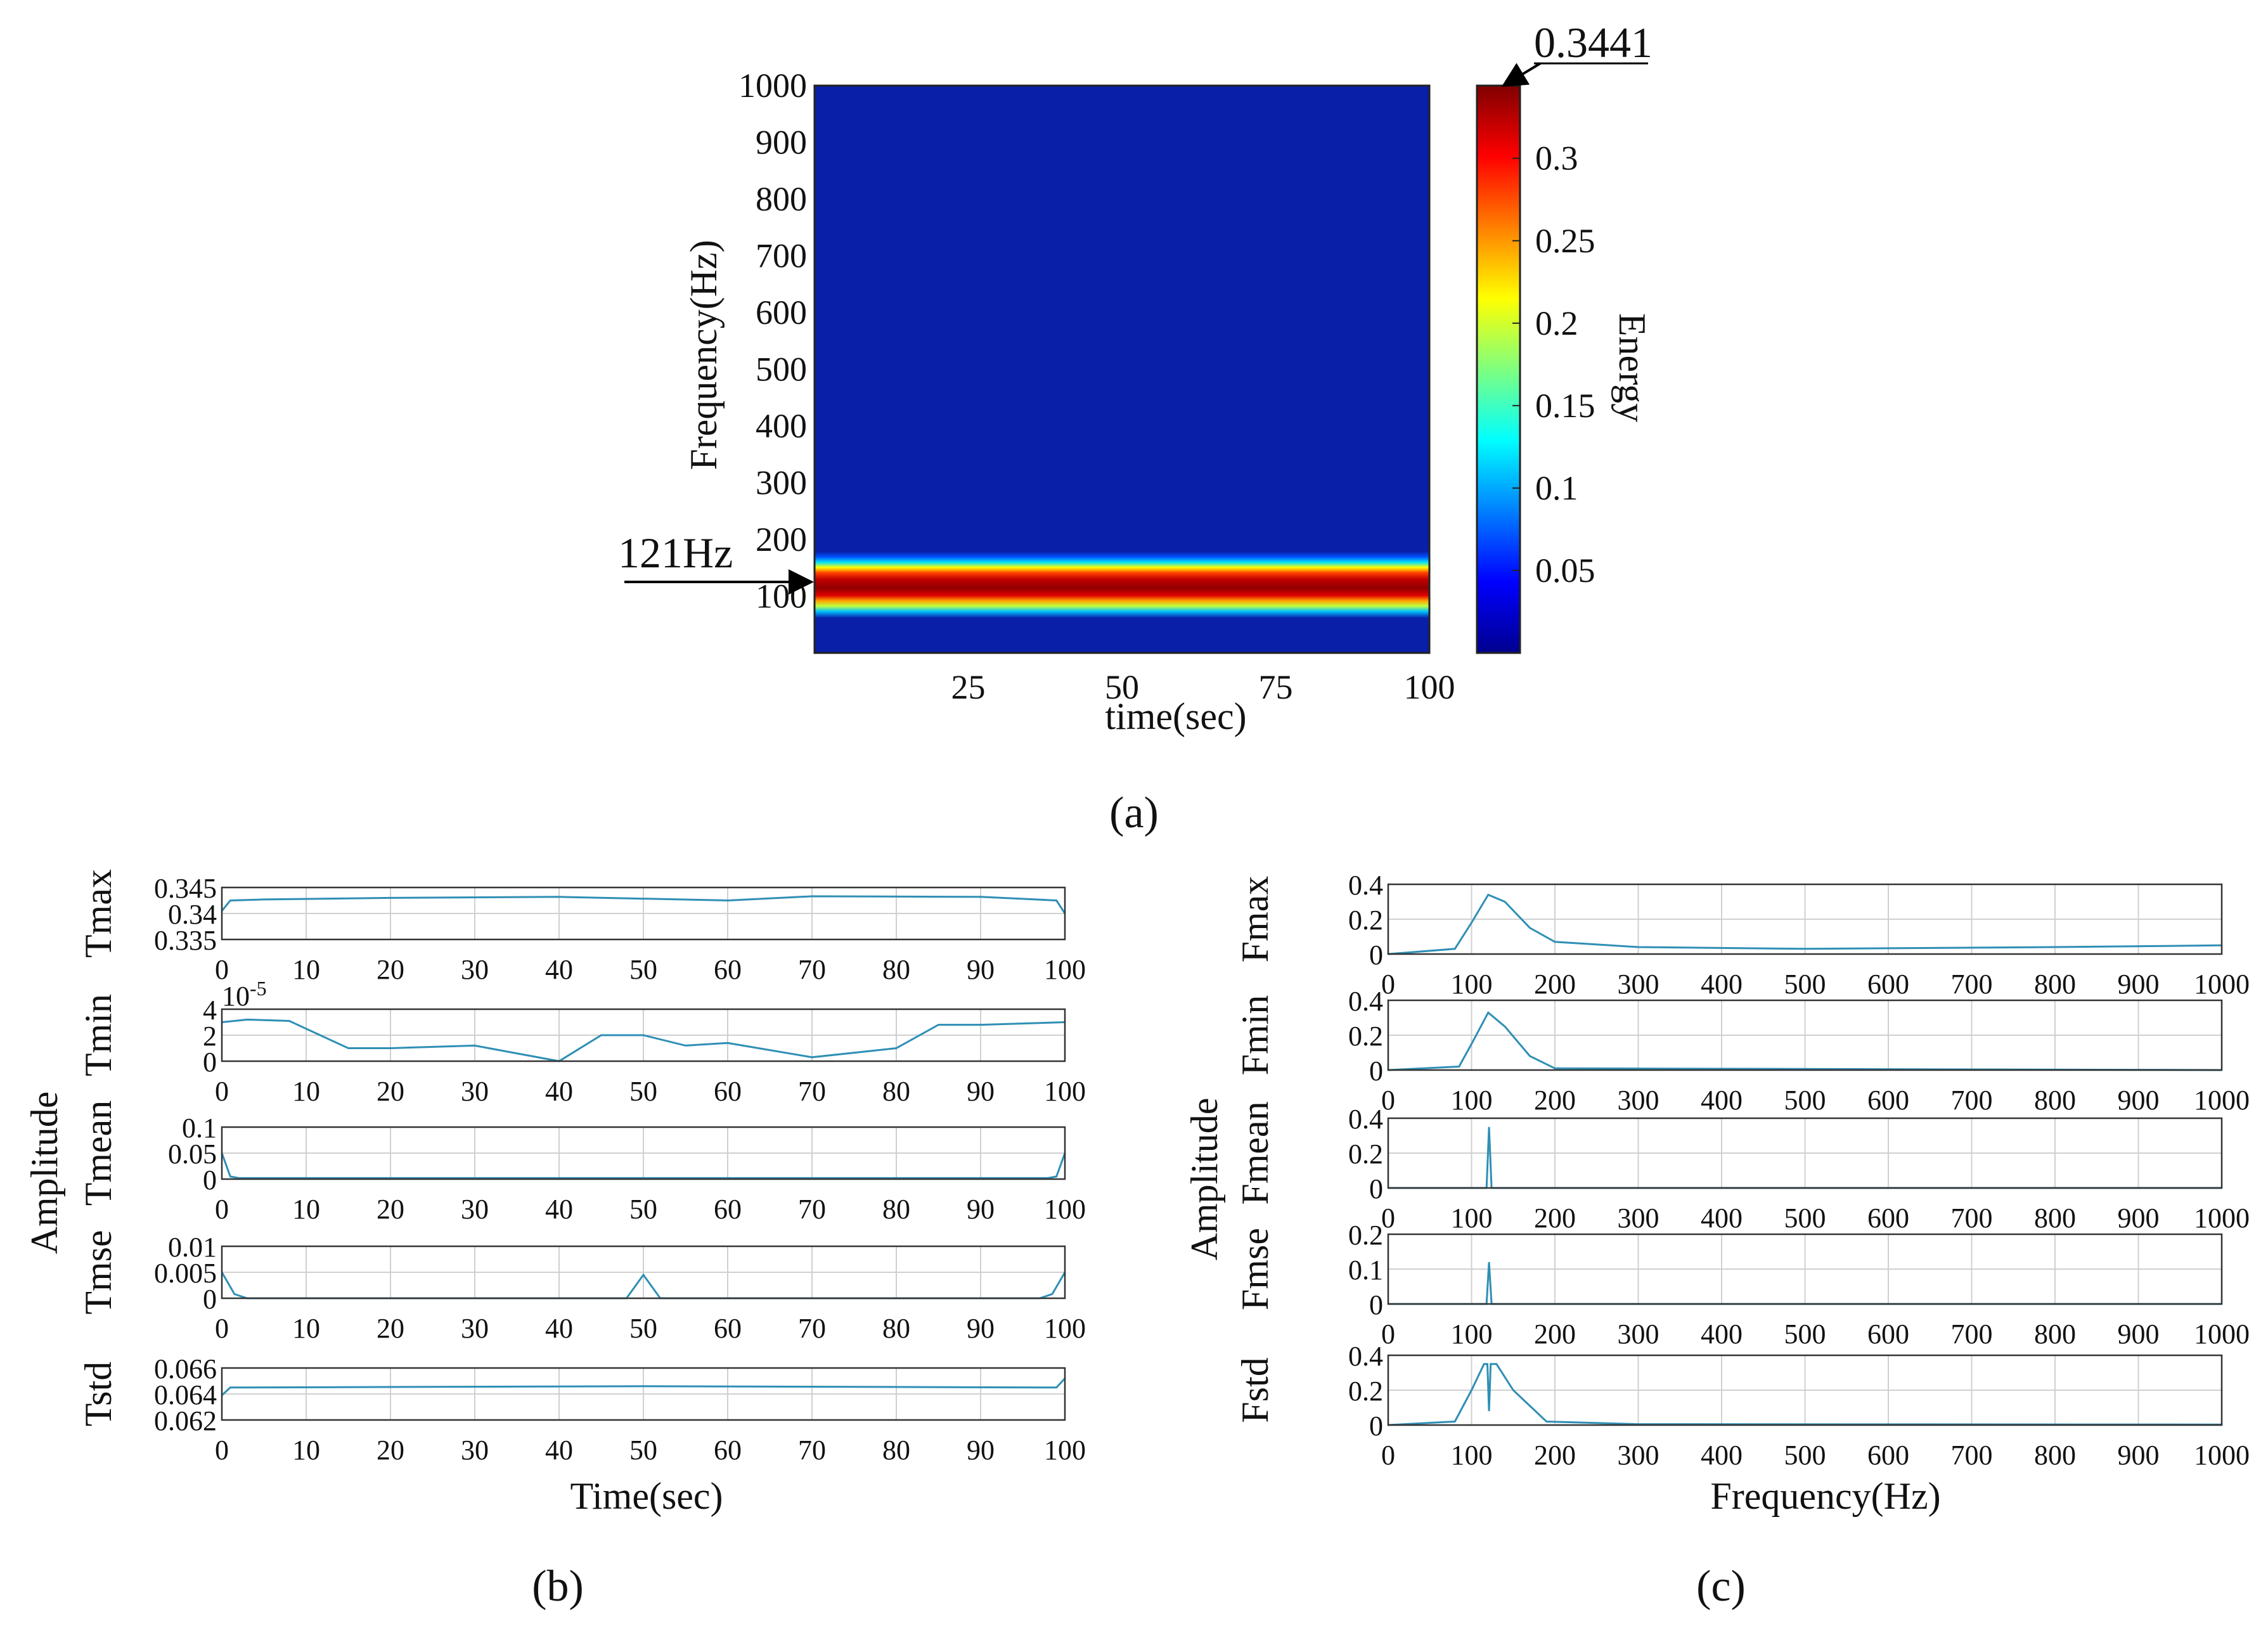 The image size is (2268, 1626). I want to click on x-tick-label: 600, so click(1888, 984).